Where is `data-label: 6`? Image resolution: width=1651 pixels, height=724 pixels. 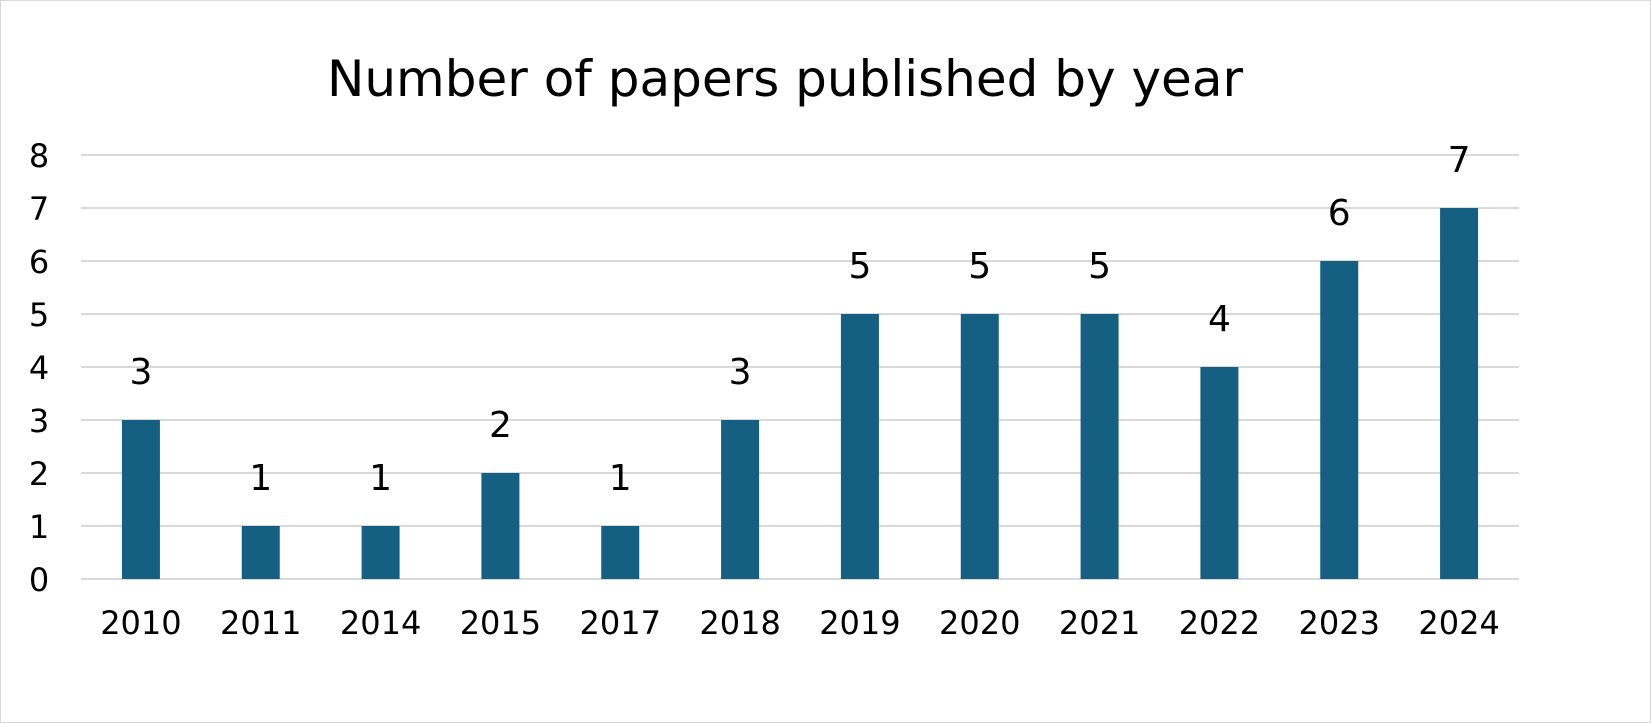
data-label: 6 is located at coordinates (1339, 213).